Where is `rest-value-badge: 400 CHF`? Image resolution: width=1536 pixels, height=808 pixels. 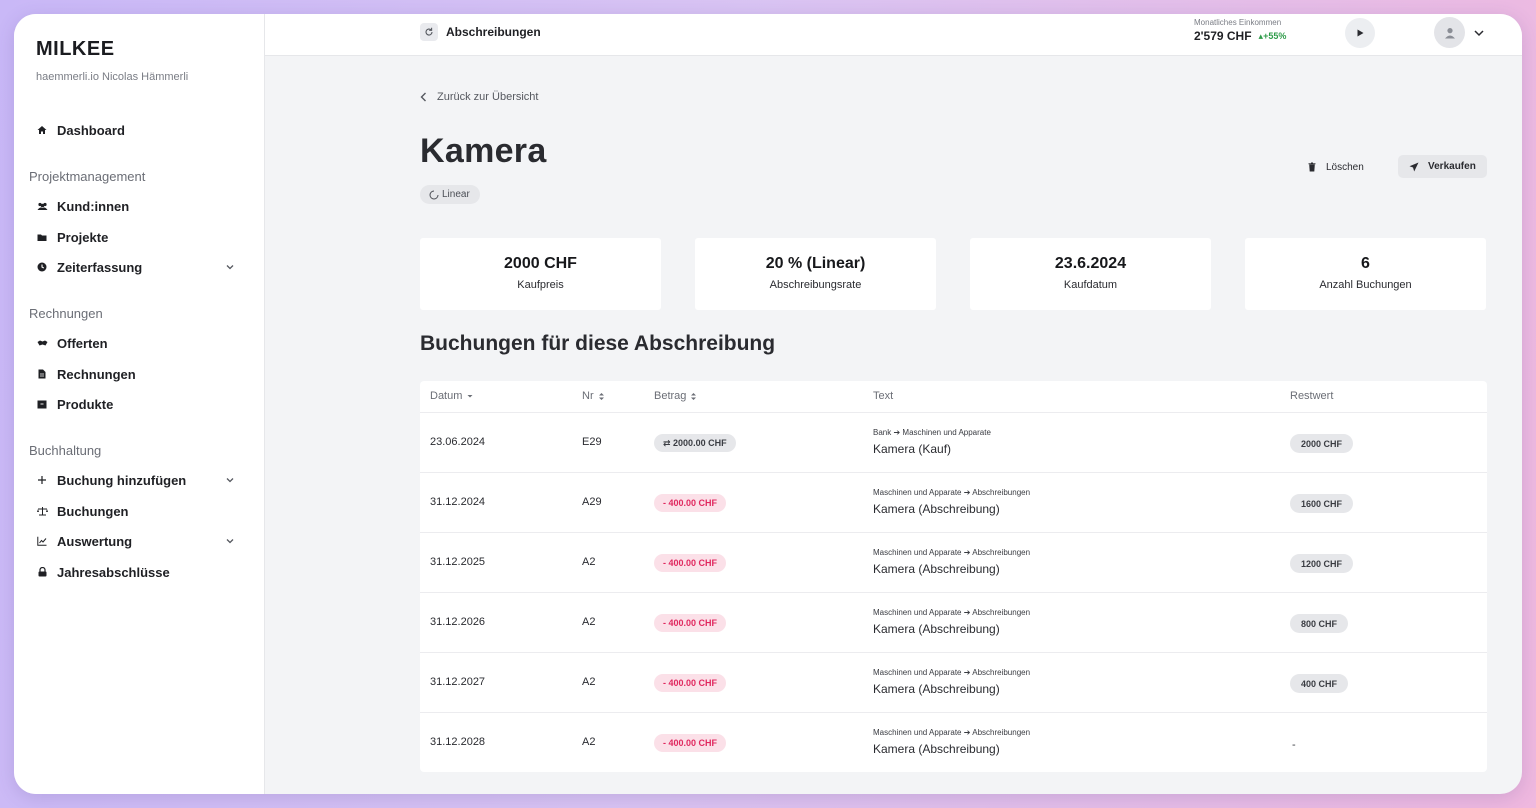 rest-value-badge: 400 CHF is located at coordinates (1319, 683).